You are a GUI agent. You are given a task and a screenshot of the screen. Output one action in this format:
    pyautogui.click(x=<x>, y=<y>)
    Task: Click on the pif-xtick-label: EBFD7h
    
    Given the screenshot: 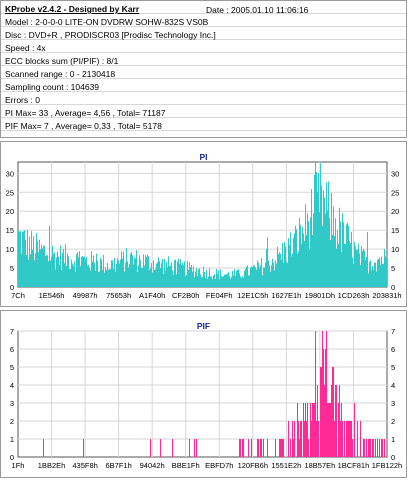 What is the action you would take?
    pyautogui.click(x=219, y=465)
    